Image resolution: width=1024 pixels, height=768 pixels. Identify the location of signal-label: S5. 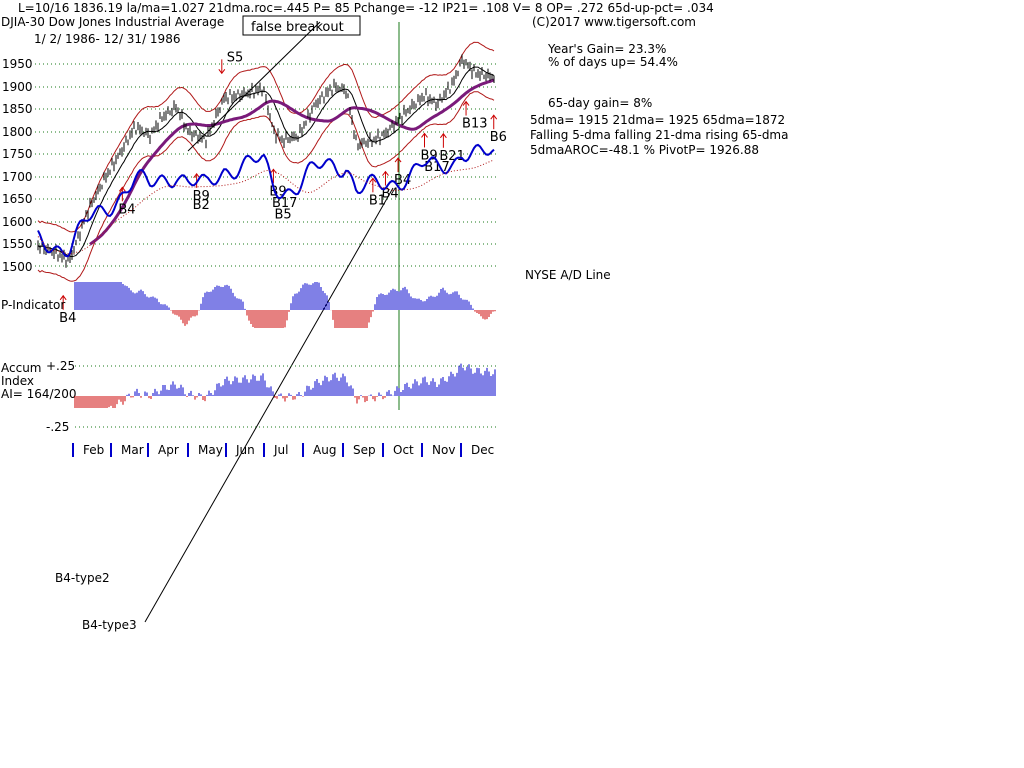
(235, 57).